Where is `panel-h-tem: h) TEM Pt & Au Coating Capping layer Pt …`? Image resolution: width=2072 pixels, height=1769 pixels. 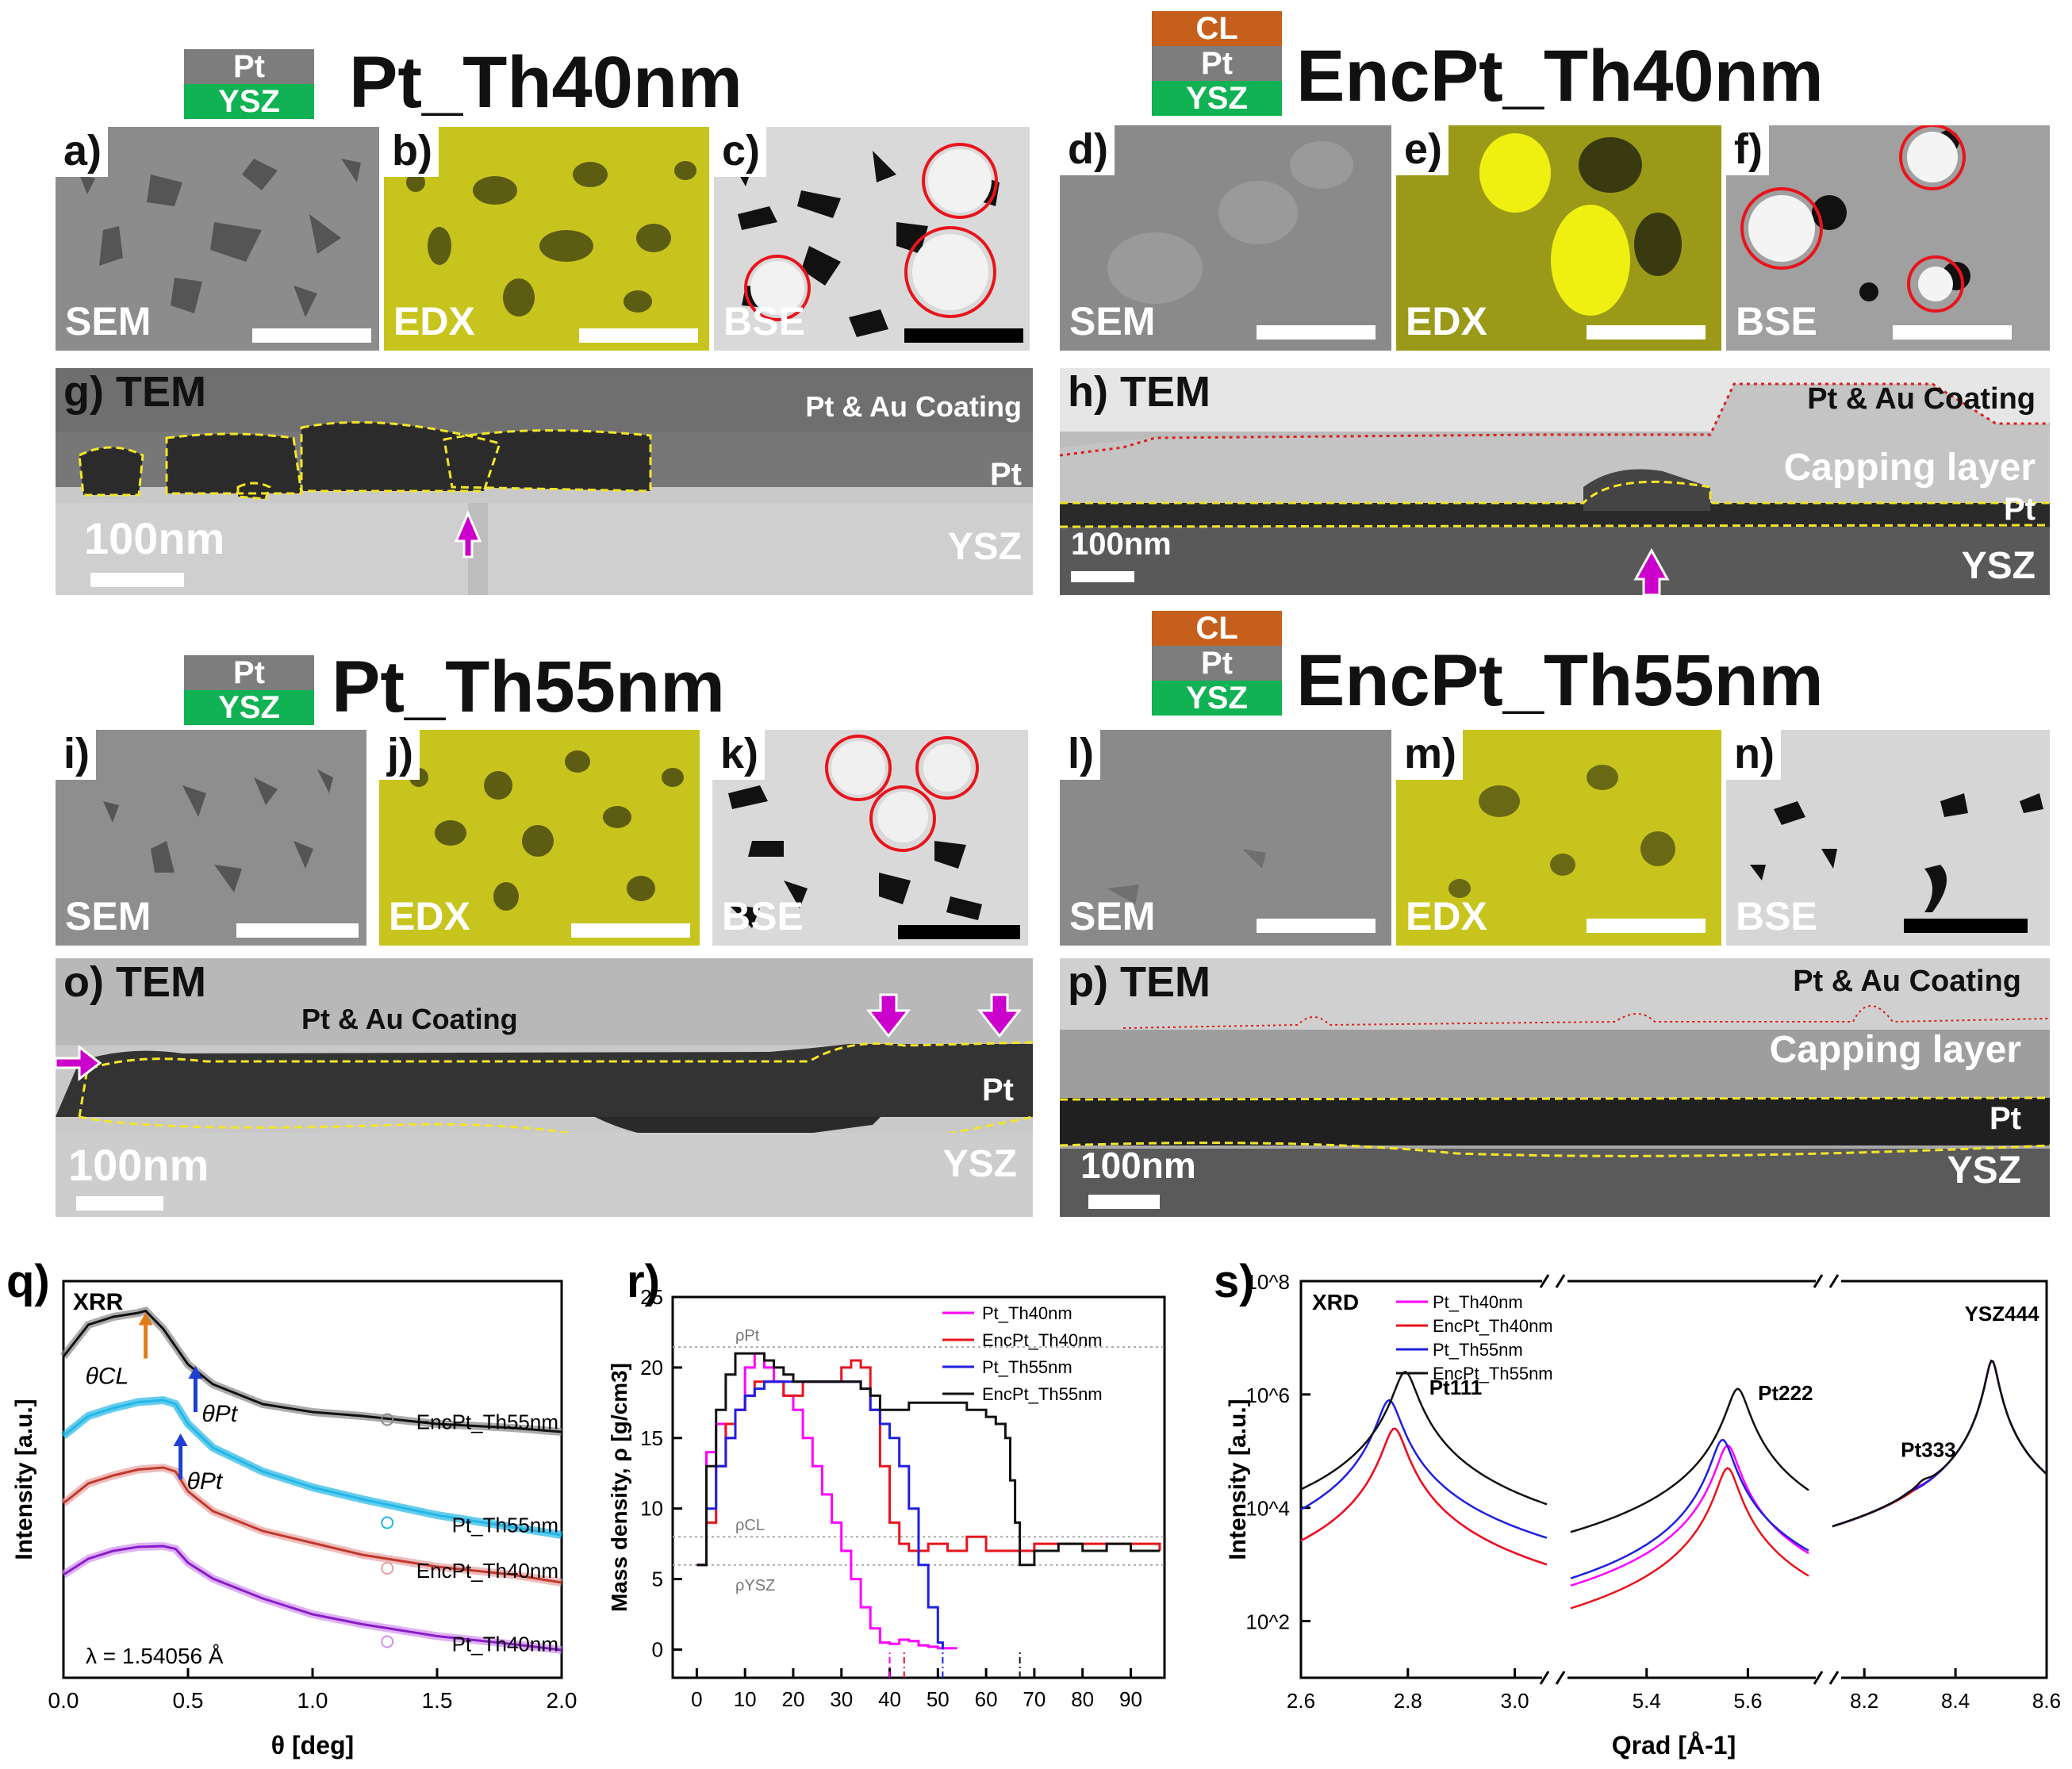
panel-h-tem: h) TEM Pt & Au Coating Capping layer Pt … is located at coordinates (1555, 482).